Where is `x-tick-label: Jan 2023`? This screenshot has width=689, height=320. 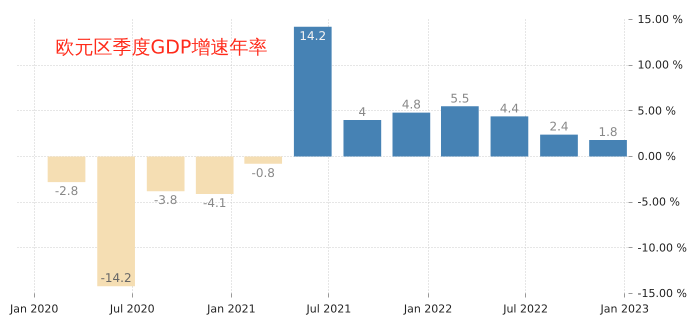 x-tick-label: Jan 2023 is located at coordinates (624, 309).